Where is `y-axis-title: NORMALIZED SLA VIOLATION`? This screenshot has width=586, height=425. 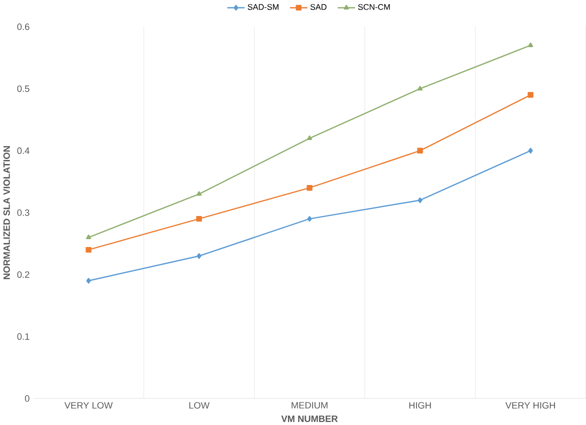 y-axis-title: NORMALIZED SLA VIOLATION is located at coordinates (6, 212).